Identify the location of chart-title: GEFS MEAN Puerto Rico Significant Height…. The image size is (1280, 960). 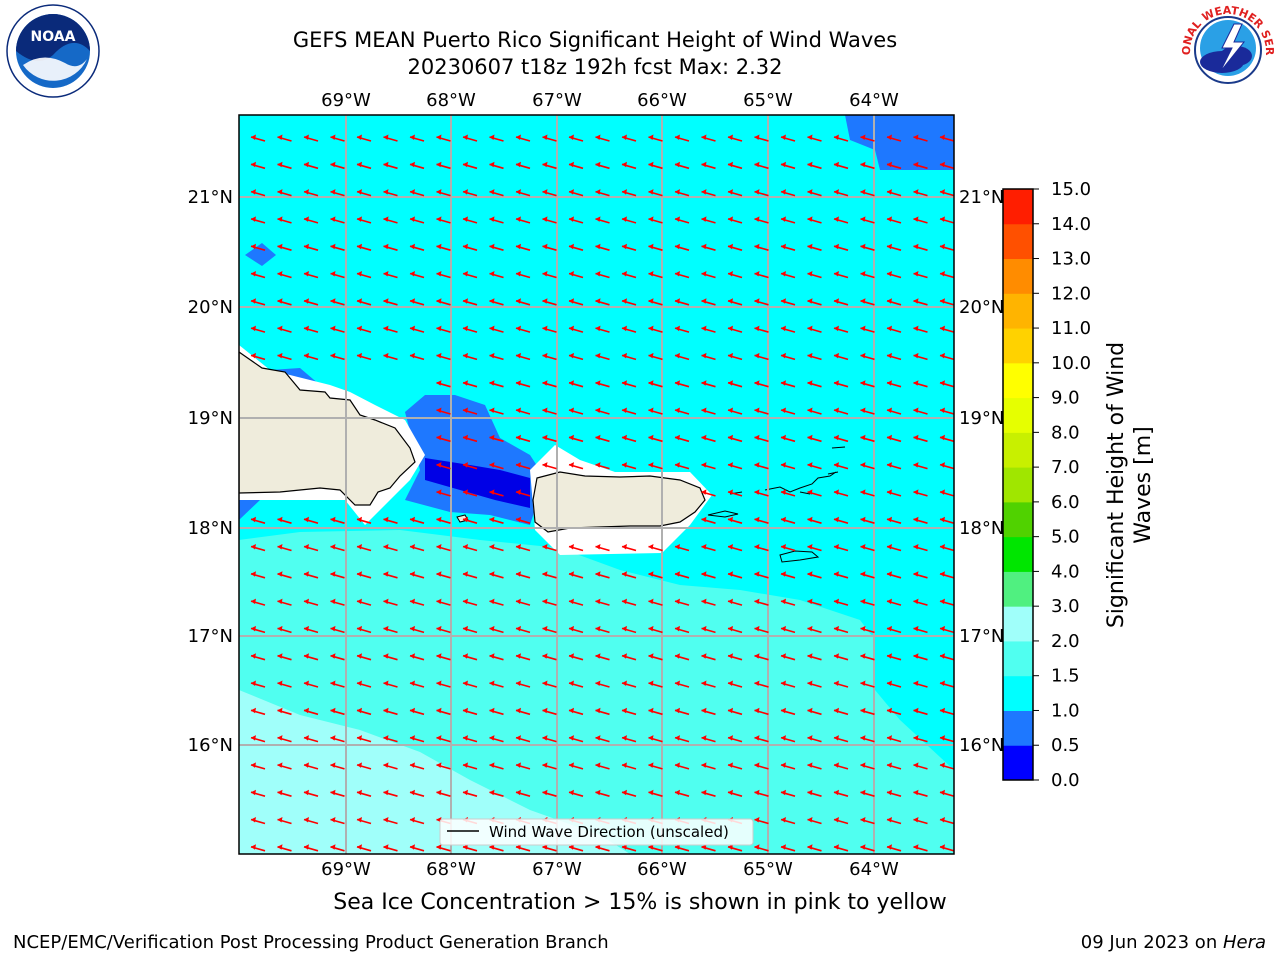
(595, 40).